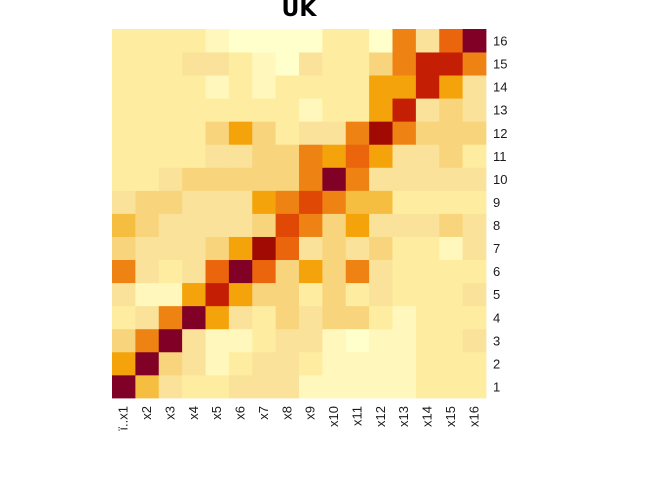 This screenshot has height=480, width=672. What do you see at coordinates (334, 87) in the screenshot?
I see `heatmap-cell-14-x10` at bounding box center [334, 87].